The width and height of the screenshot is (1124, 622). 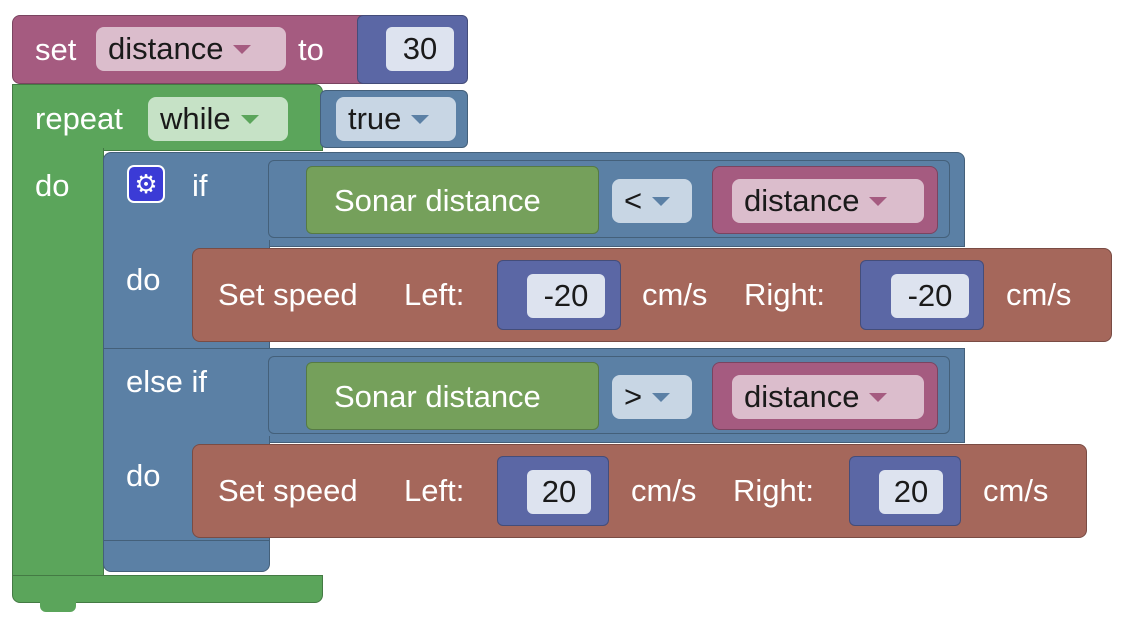 What do you see at coordinates (784, 294) in the screenshot?
I see `right-label-1: Right:` at bounding box center [784, 294].